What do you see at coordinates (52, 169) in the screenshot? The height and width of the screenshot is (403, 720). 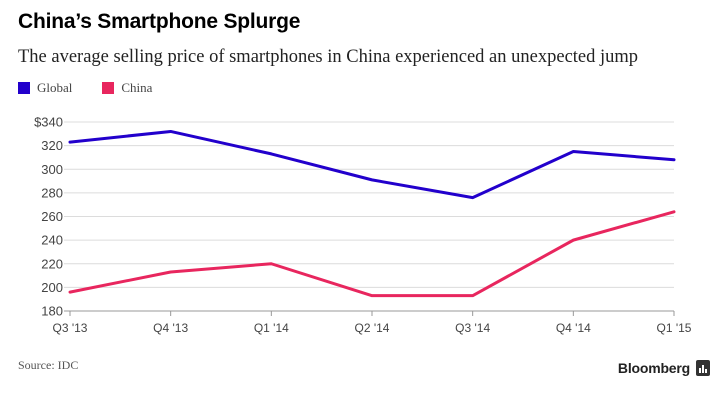 I see `y-tick-label: 300` at bounding box center [52, 169].